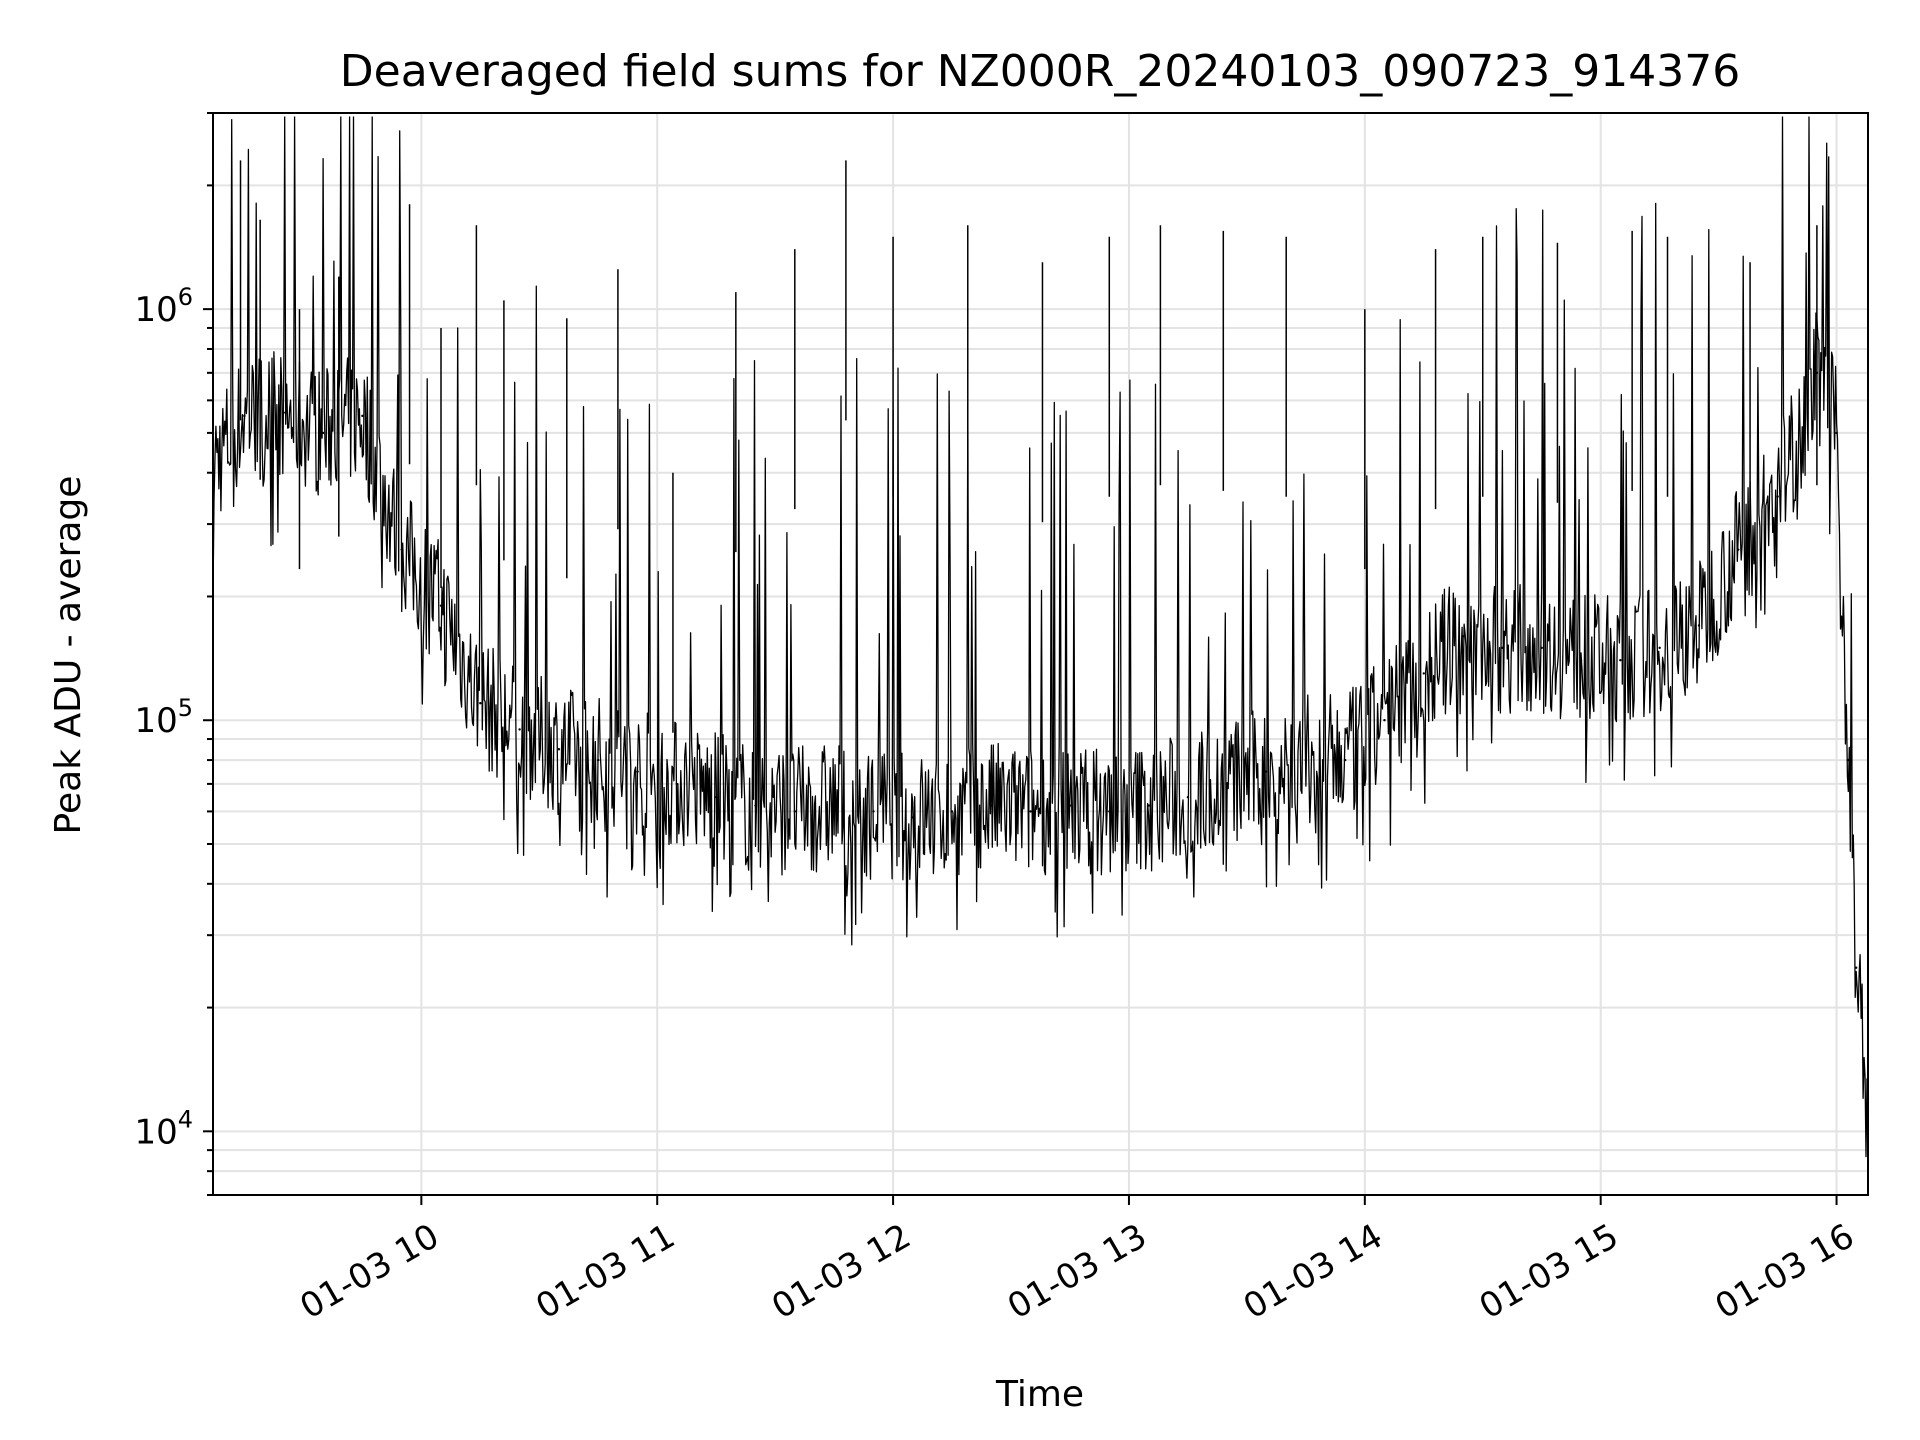 This screenshot has width=1920, height=1440. What do you see at coordinates (185, 708) in the screenshot?
I see `y-tick-exponent: 5` at bounding box center [185, 708].